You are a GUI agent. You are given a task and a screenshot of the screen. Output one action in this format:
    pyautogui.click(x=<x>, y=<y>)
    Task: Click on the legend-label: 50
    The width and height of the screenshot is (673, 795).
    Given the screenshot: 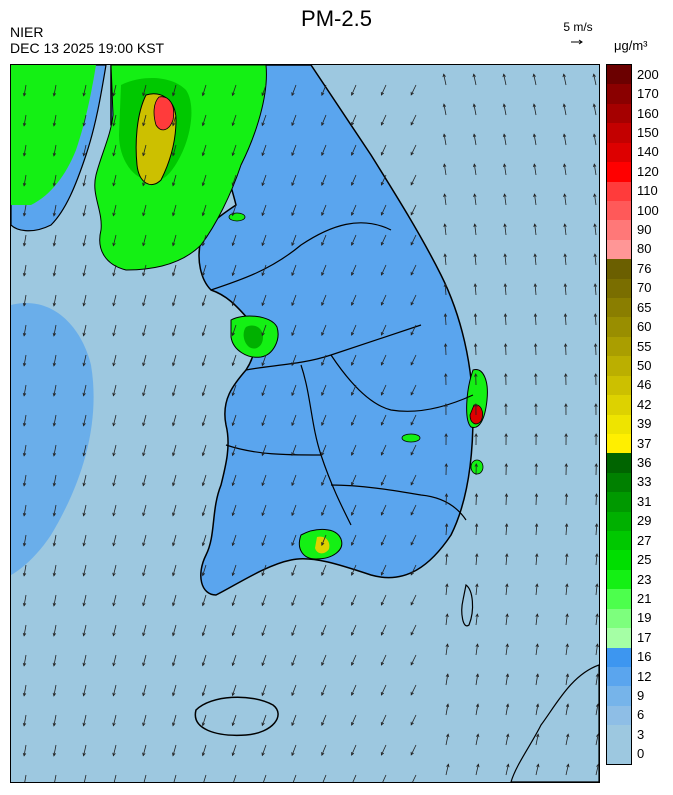 What is the action you would take?
    pyautogui.click(x=644, y=365)
    